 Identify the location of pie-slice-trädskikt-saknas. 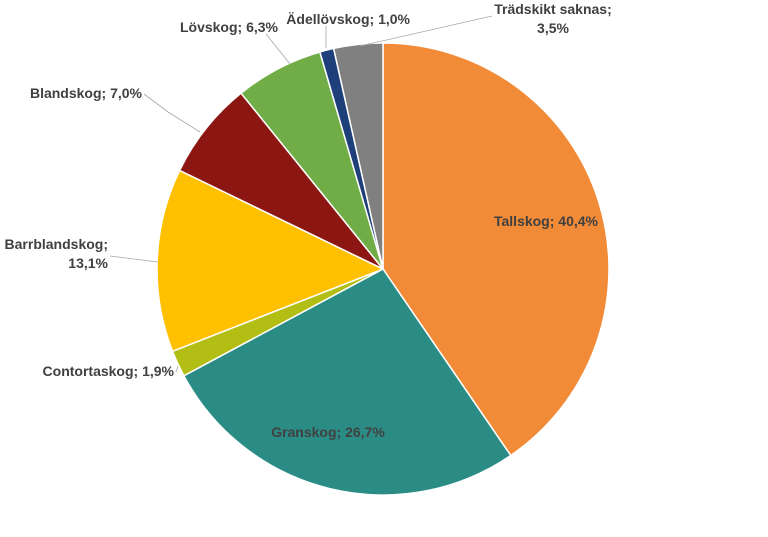
(358, 156).